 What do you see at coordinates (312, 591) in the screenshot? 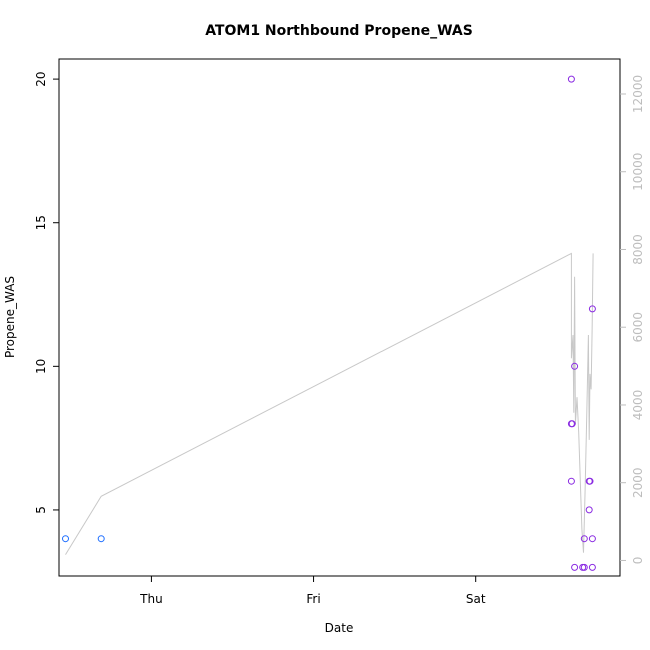
I see `x-axis: Thu Fri Sat` at bounding box center [312, 591].